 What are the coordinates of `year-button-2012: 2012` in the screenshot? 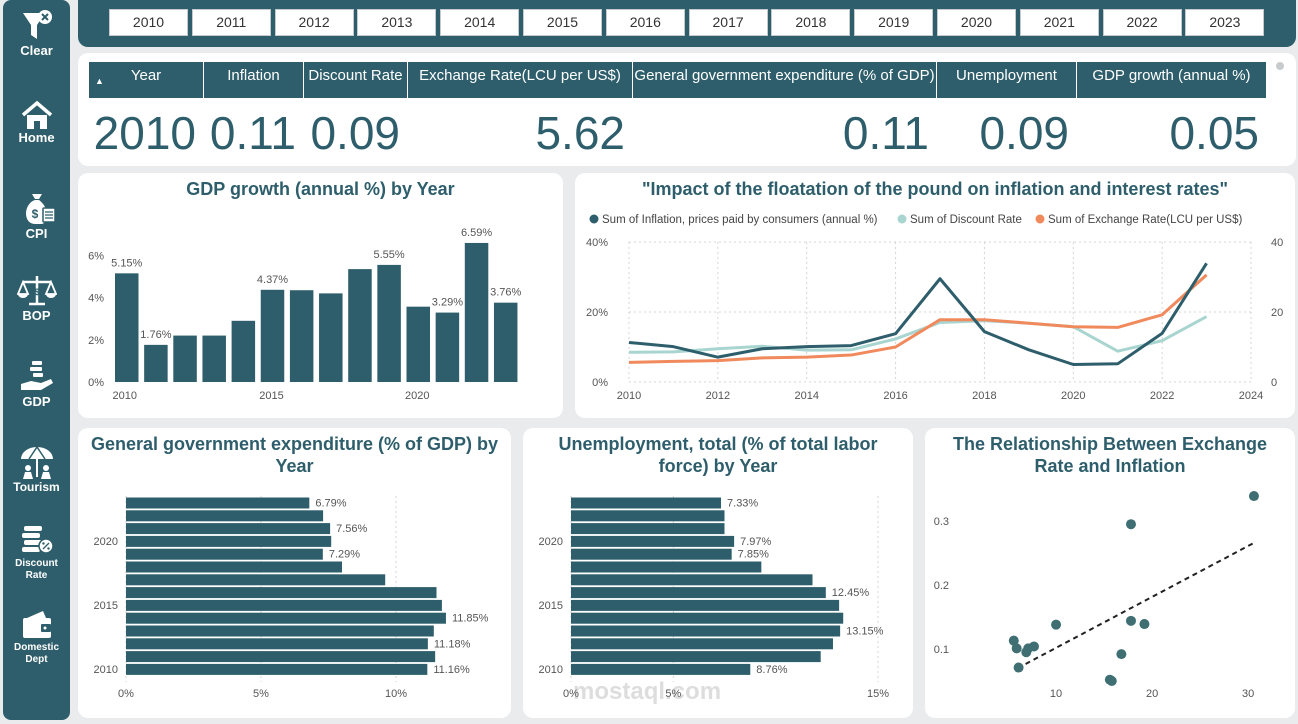 It's located at (314, 22).